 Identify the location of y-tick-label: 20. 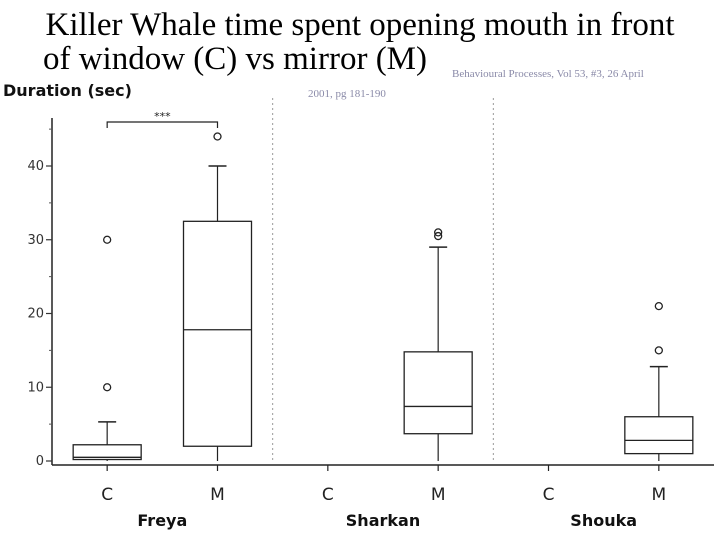
(35, 314).